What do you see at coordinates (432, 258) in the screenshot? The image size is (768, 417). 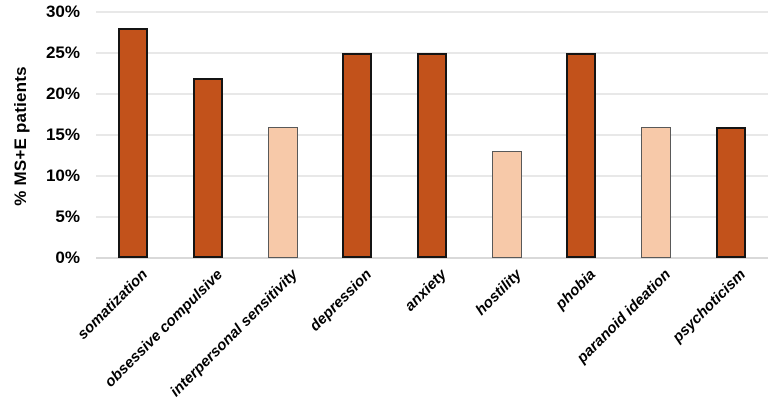 I see `x-axis-line` at bounding box center [432, 258].